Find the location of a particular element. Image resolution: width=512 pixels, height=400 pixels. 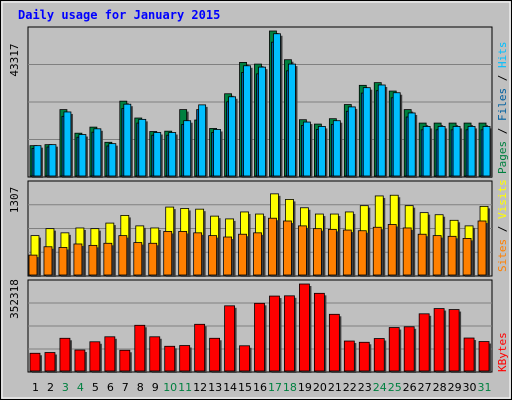

x-tick-label: 18 is located at coordinates (290, 387).